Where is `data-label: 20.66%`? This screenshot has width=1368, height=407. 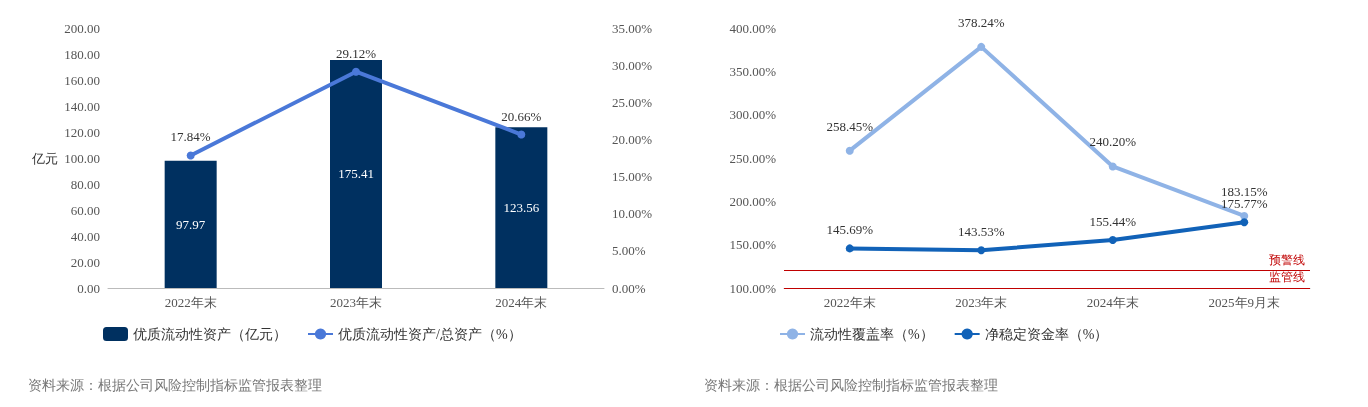 data-label: 20.66% is located at coordinates (521, 116).